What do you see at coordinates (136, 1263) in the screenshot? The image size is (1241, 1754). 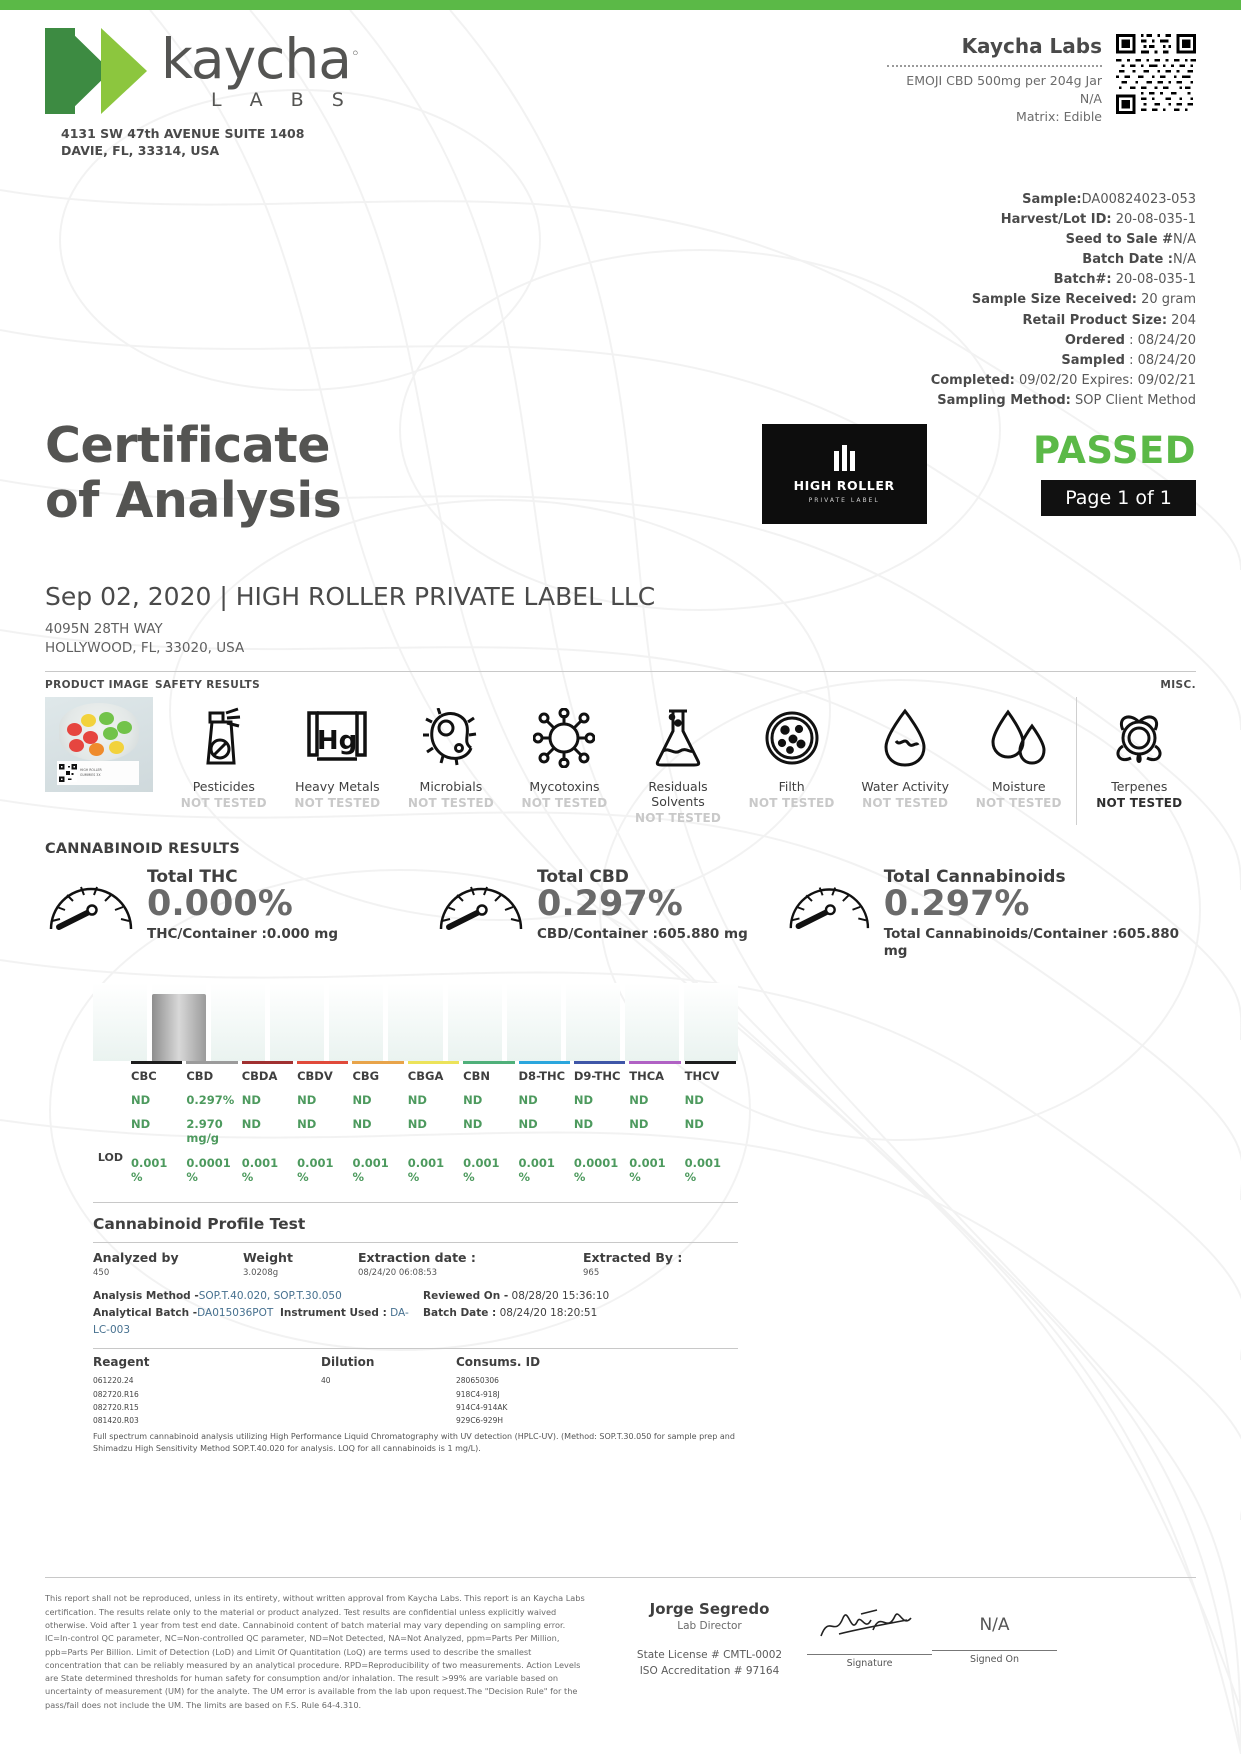 I see `info-analyzed-by: Analyzed by 450` at bounding box center [136, 1263].